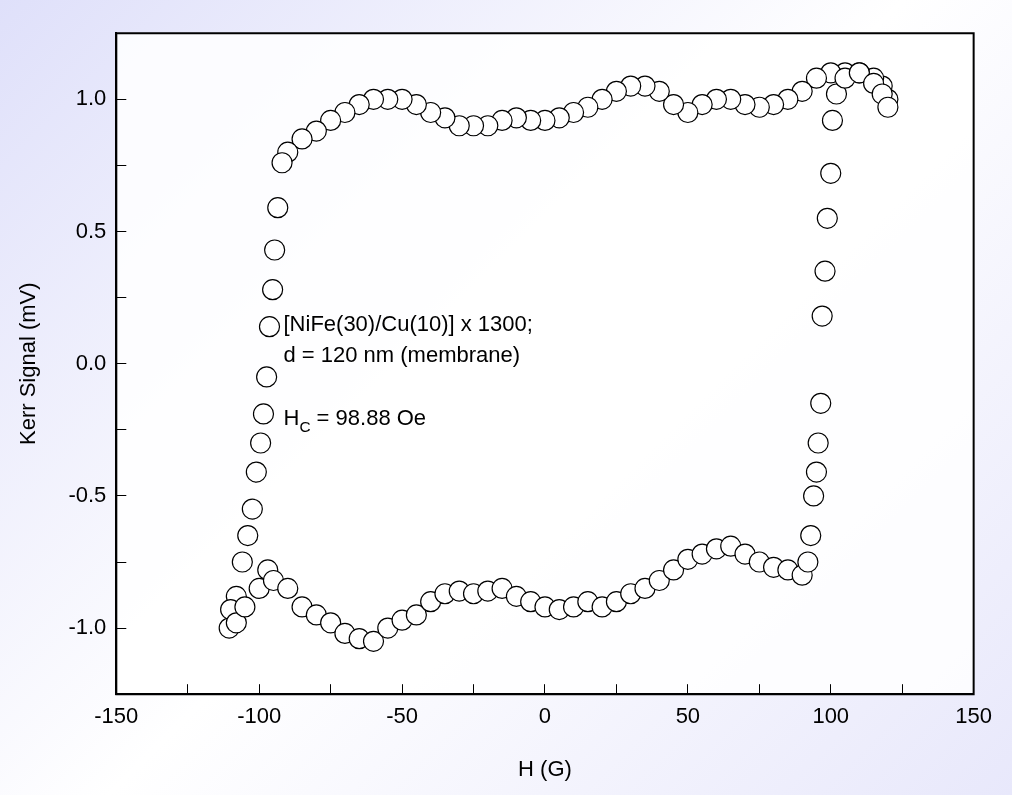 The image size is (1012, 795). What do you see at coordinates (545, 716) in the screenshot?
I see `x-tick-label: 0` at bounding box center [545, 716].